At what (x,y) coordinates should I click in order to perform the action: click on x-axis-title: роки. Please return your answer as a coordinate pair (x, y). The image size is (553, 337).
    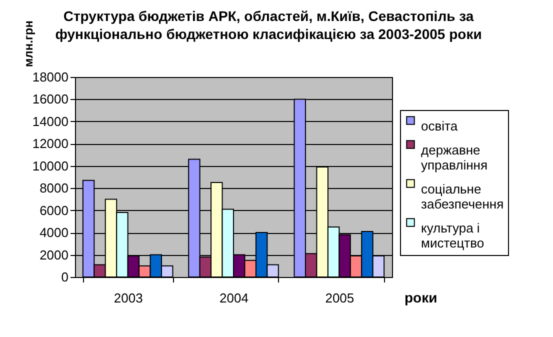
    Looking at the image, I should click on (421, 298).